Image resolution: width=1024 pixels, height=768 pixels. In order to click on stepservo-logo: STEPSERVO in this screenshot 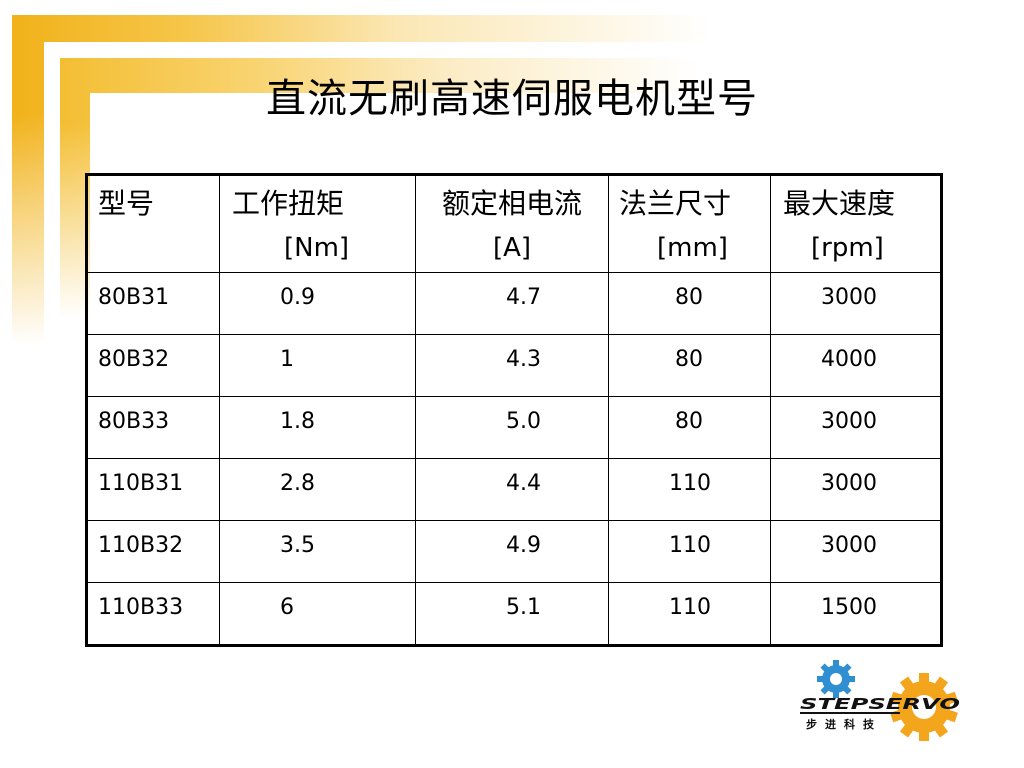, I will do `click(880, 700)`.